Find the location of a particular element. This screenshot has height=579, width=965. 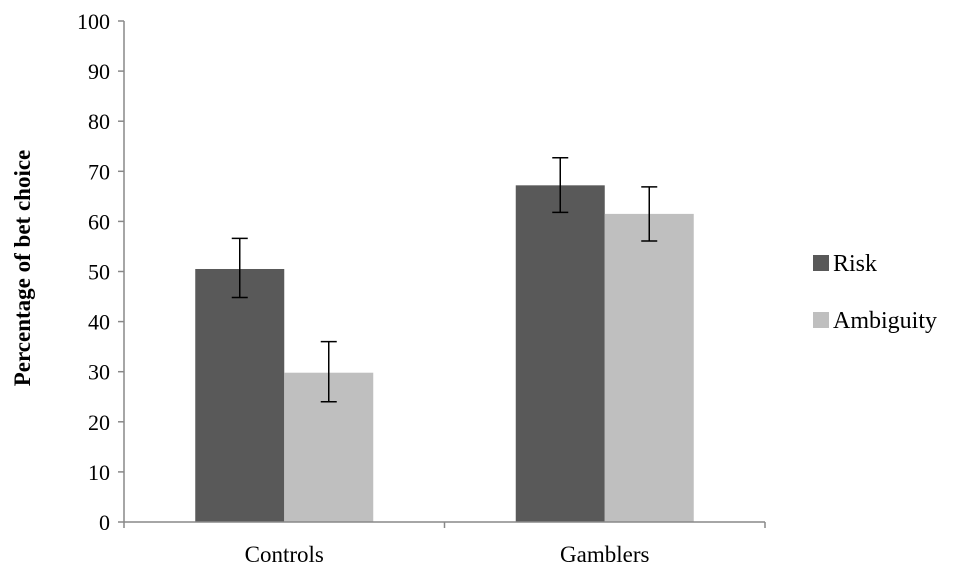

bar-ambiguity-gamblers is located at coordinates (649, 367).